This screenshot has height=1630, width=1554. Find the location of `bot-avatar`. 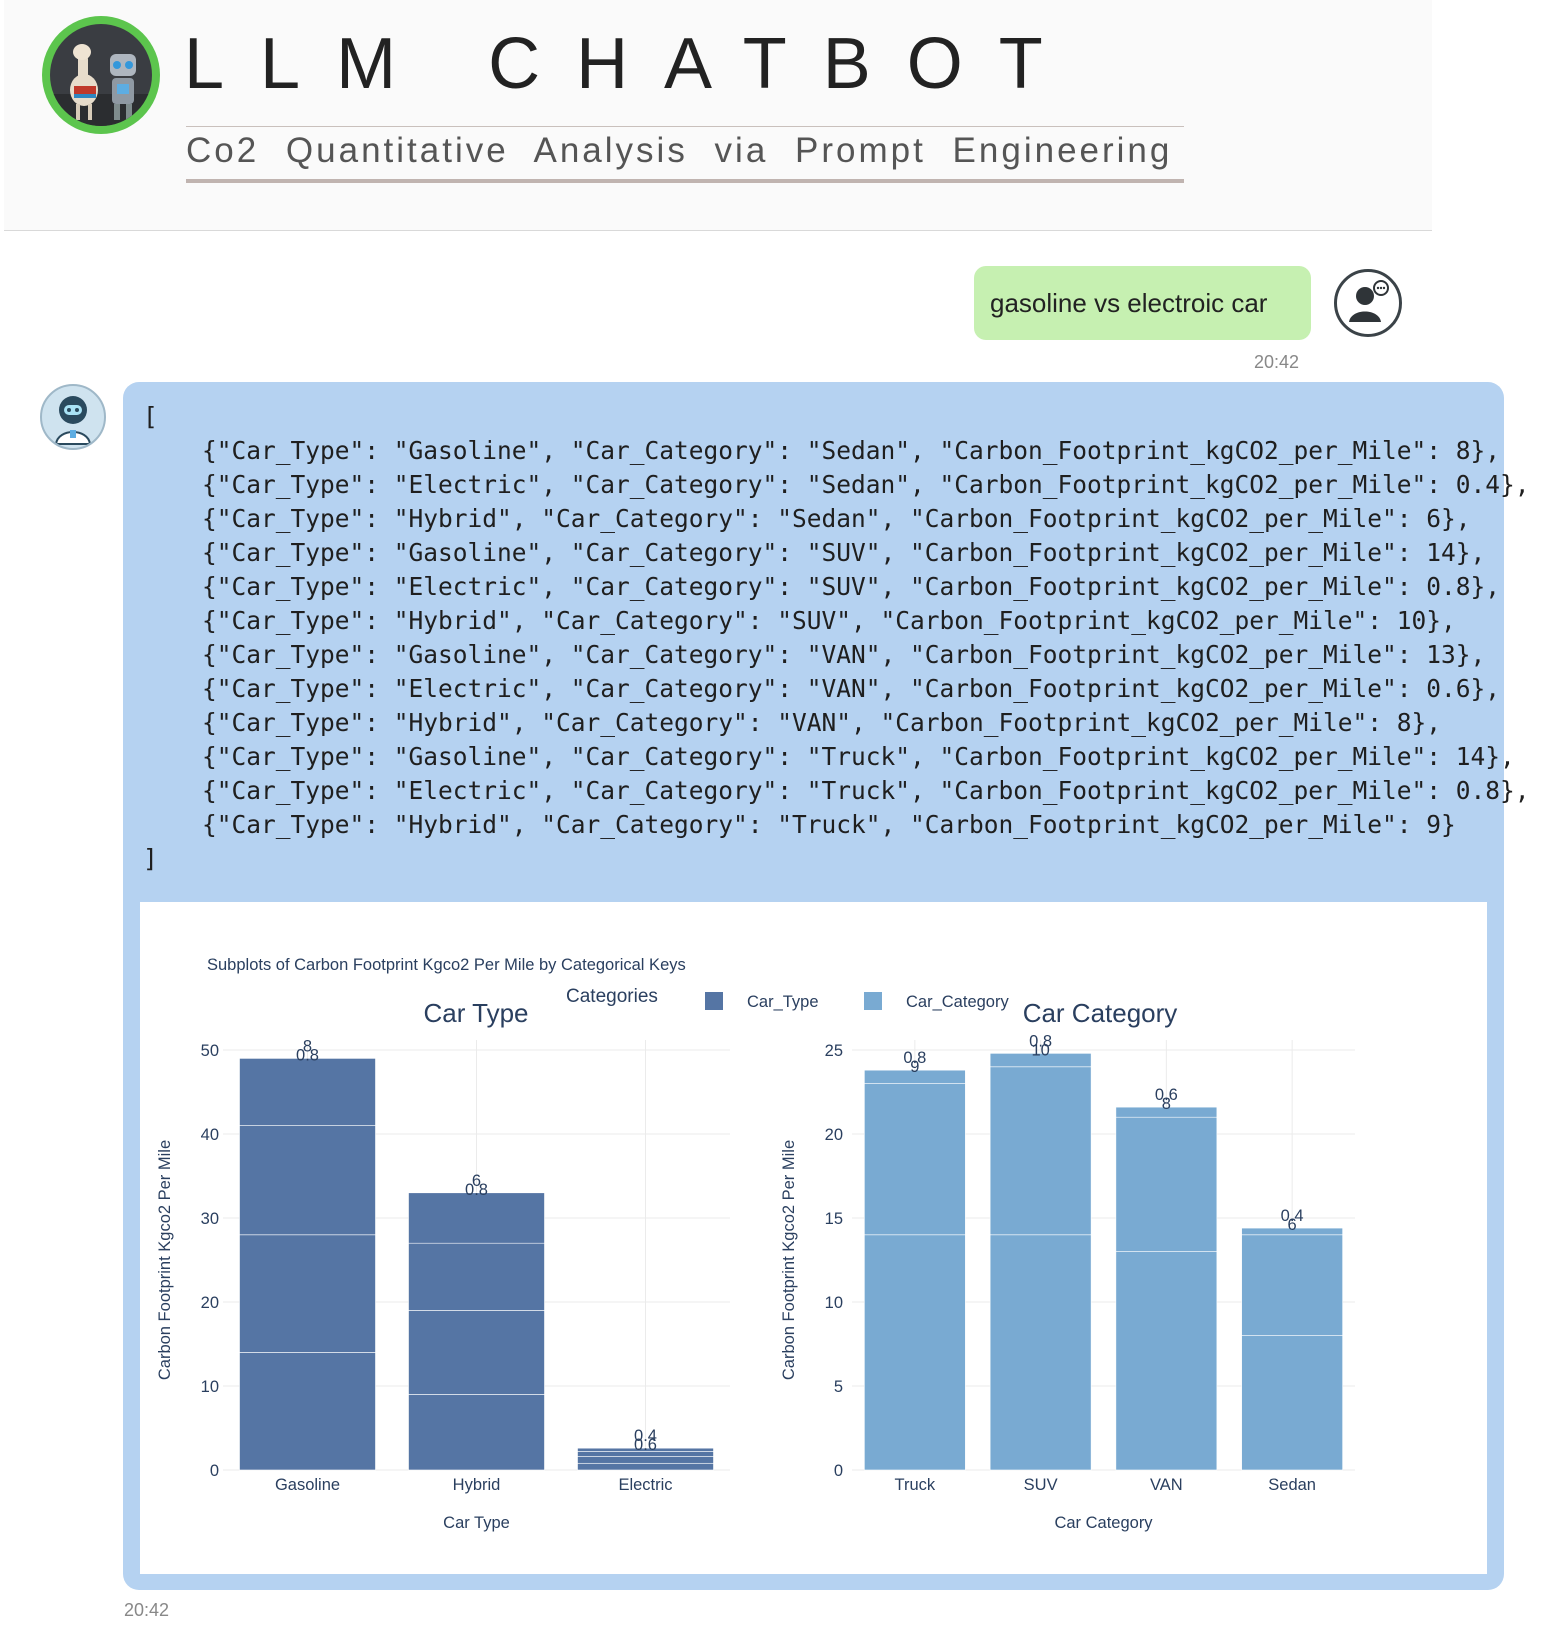

bot-avatar is located at coordinates (73, 417).